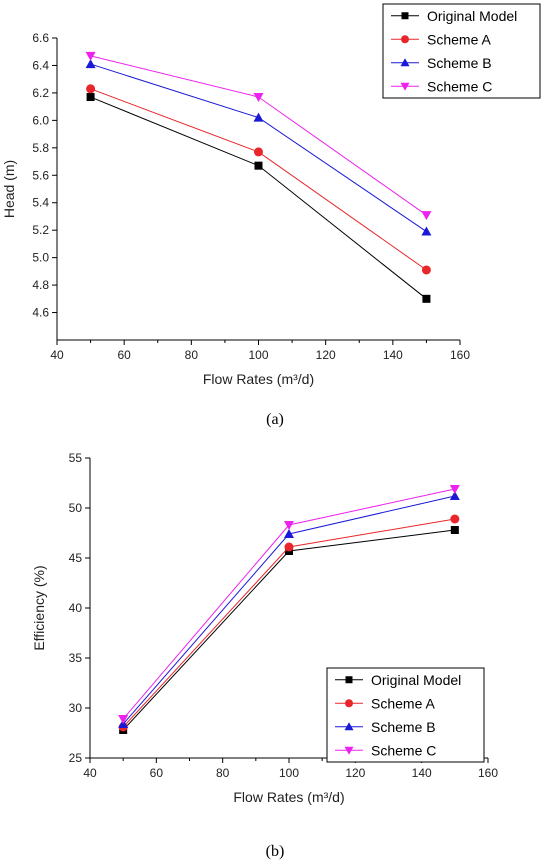 Image resolution: width=550 pixels, height=866 pixels. I want to click on y-tick-label: 25, so click(76, 758).